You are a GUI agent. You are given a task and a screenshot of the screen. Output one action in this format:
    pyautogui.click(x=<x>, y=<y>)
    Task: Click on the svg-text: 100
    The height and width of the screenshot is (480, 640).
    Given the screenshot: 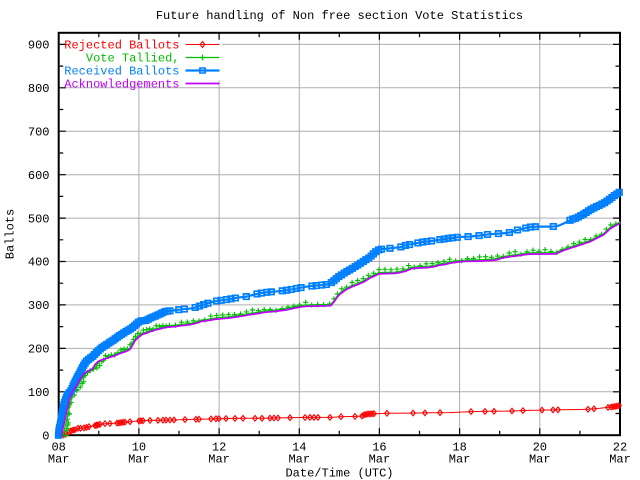 What is the action you would take?
    pyautogui.click(x=39, y=393)
    